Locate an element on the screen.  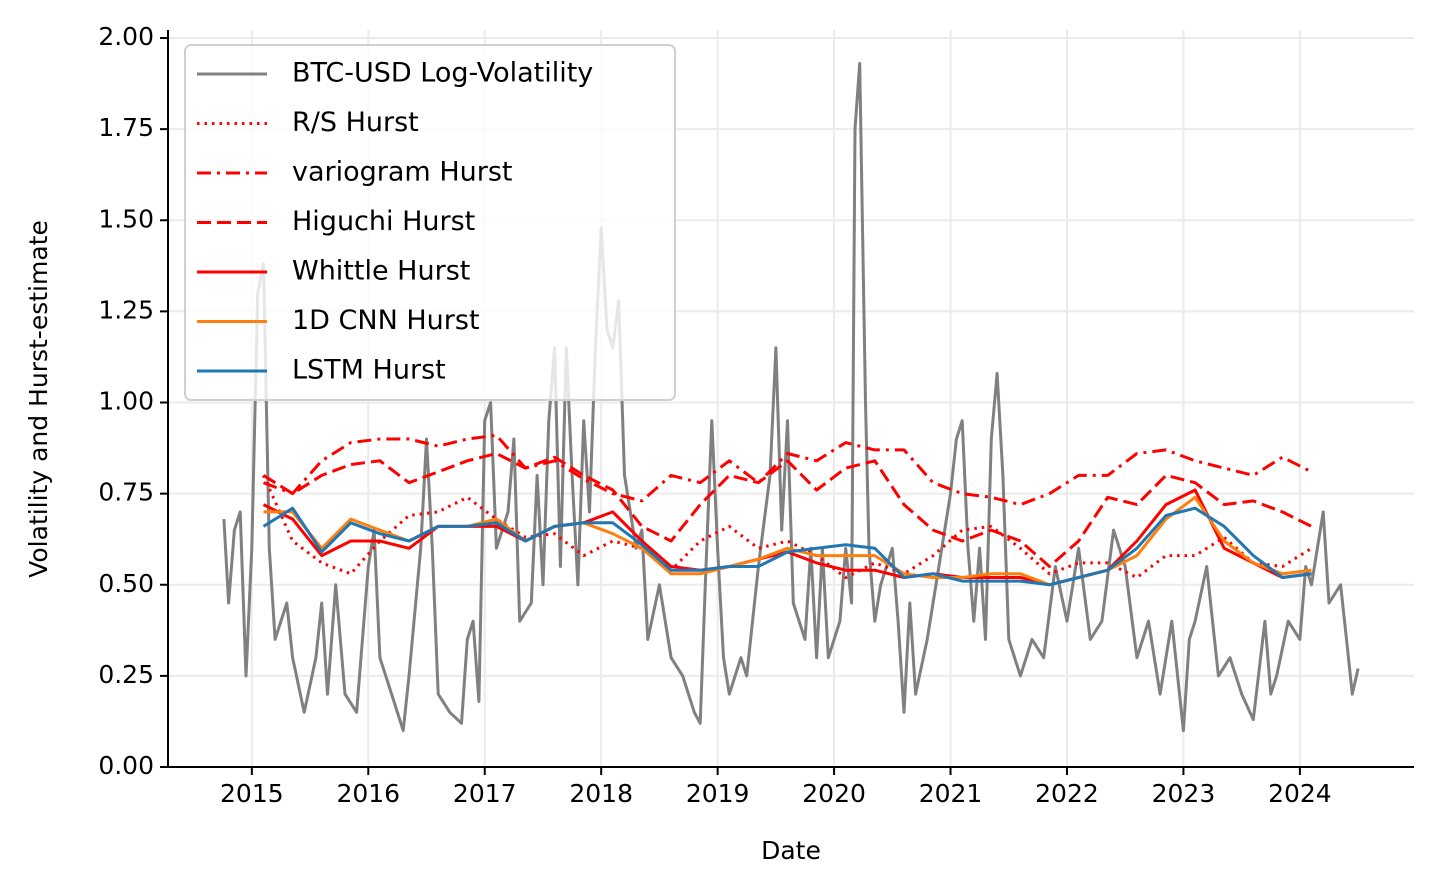
x-tick-label: 2018 is located at coordinates (601, 793).